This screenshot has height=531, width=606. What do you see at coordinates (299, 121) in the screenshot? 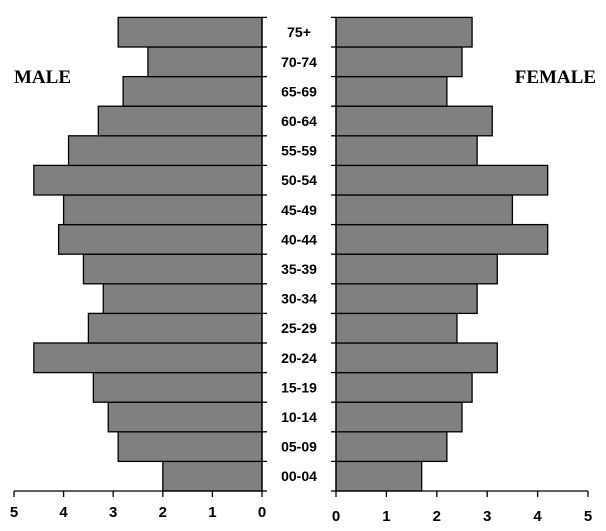
I see `age-label-60-64: 60-64` at bounding box center [299, 121].